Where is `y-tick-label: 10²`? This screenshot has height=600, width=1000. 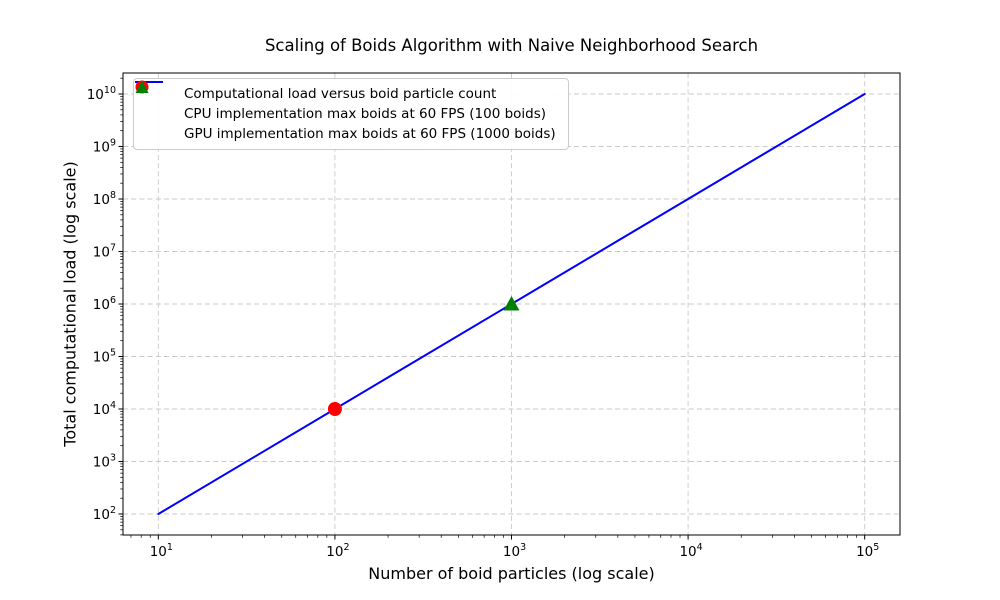 y-tick-label: 10² is located at coordinates (104, 514).